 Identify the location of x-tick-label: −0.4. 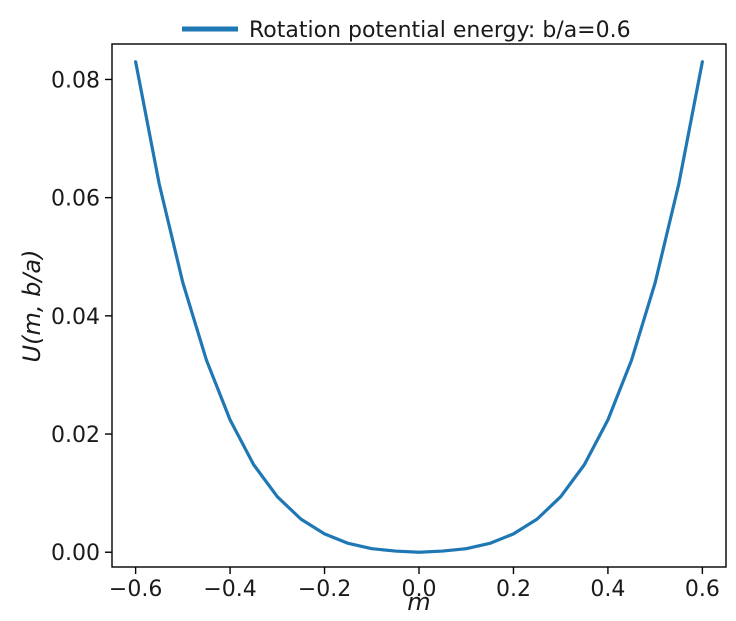
(229, 589).